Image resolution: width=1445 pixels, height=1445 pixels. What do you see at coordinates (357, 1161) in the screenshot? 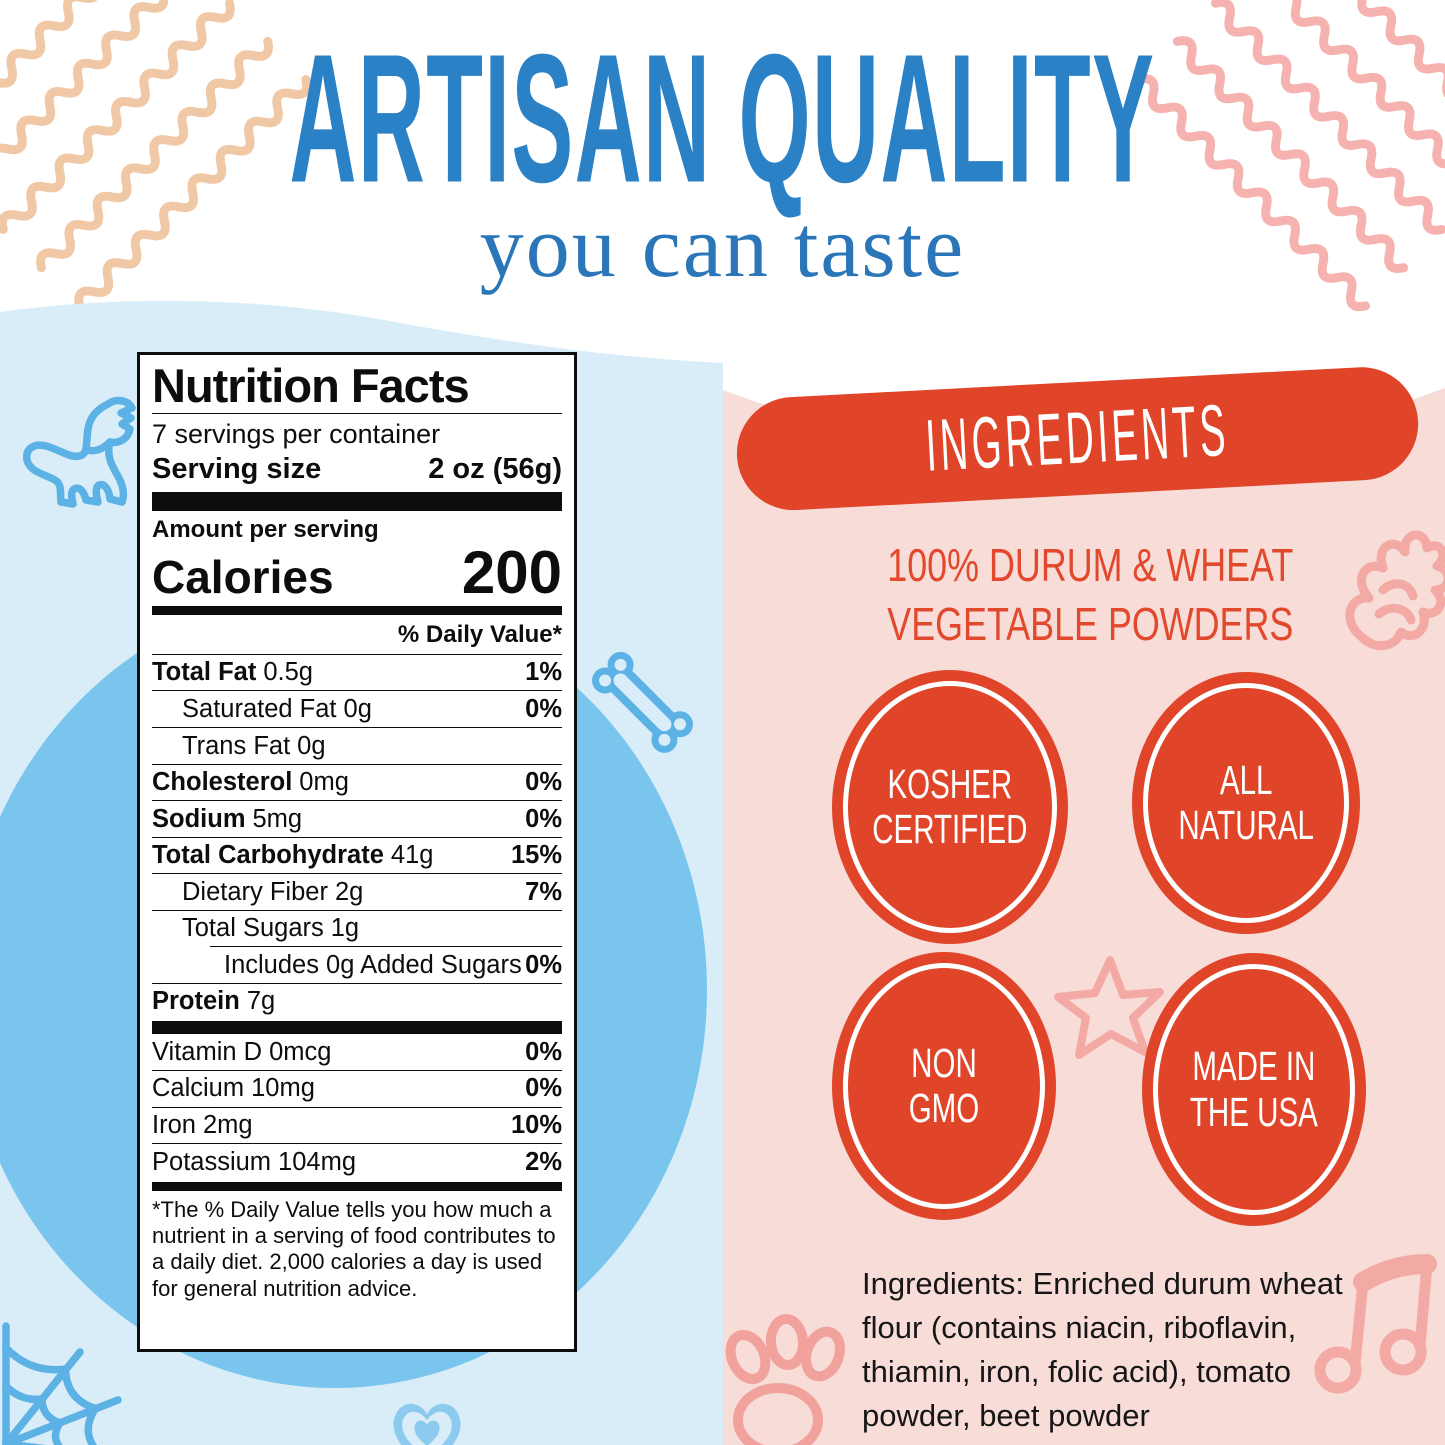
I see `micronutrient-row: Potassium 104mg 2%` at bounding box center [357, 1161].